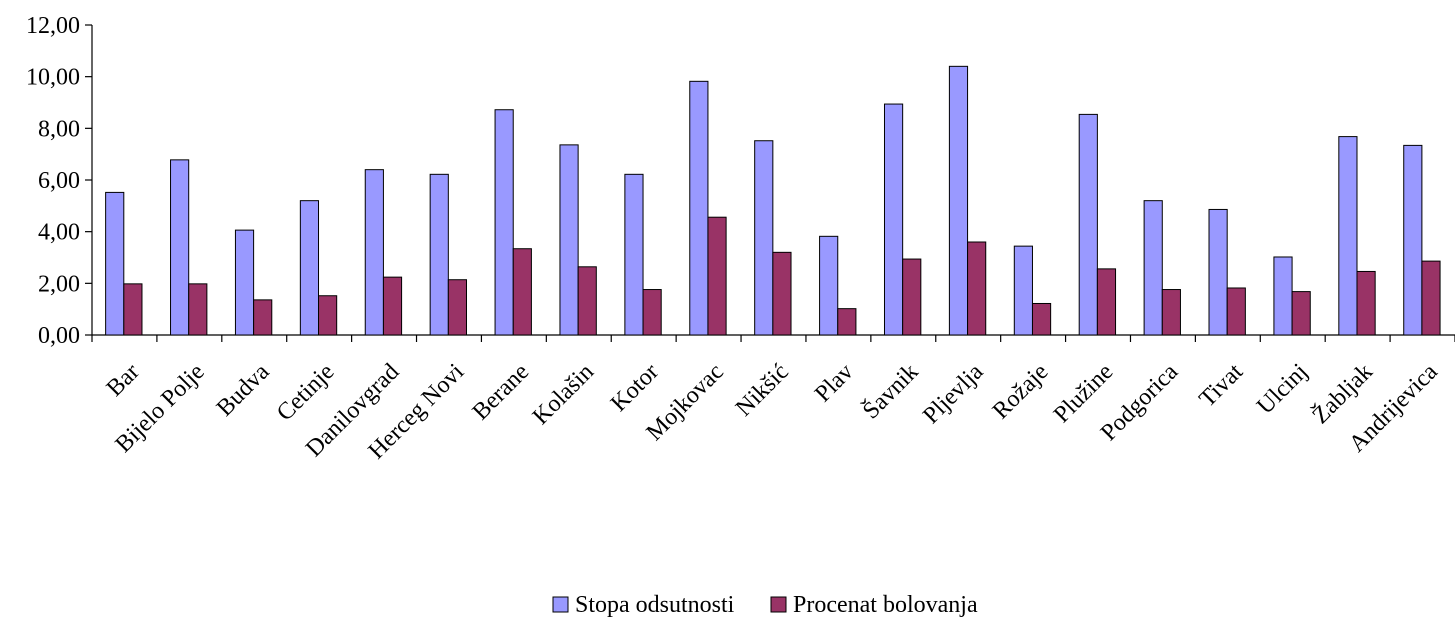  What do you see at coordinates (890, 391) in the screenshot?
I see `category-label: Šavnik` at bounding box center [890, 391].